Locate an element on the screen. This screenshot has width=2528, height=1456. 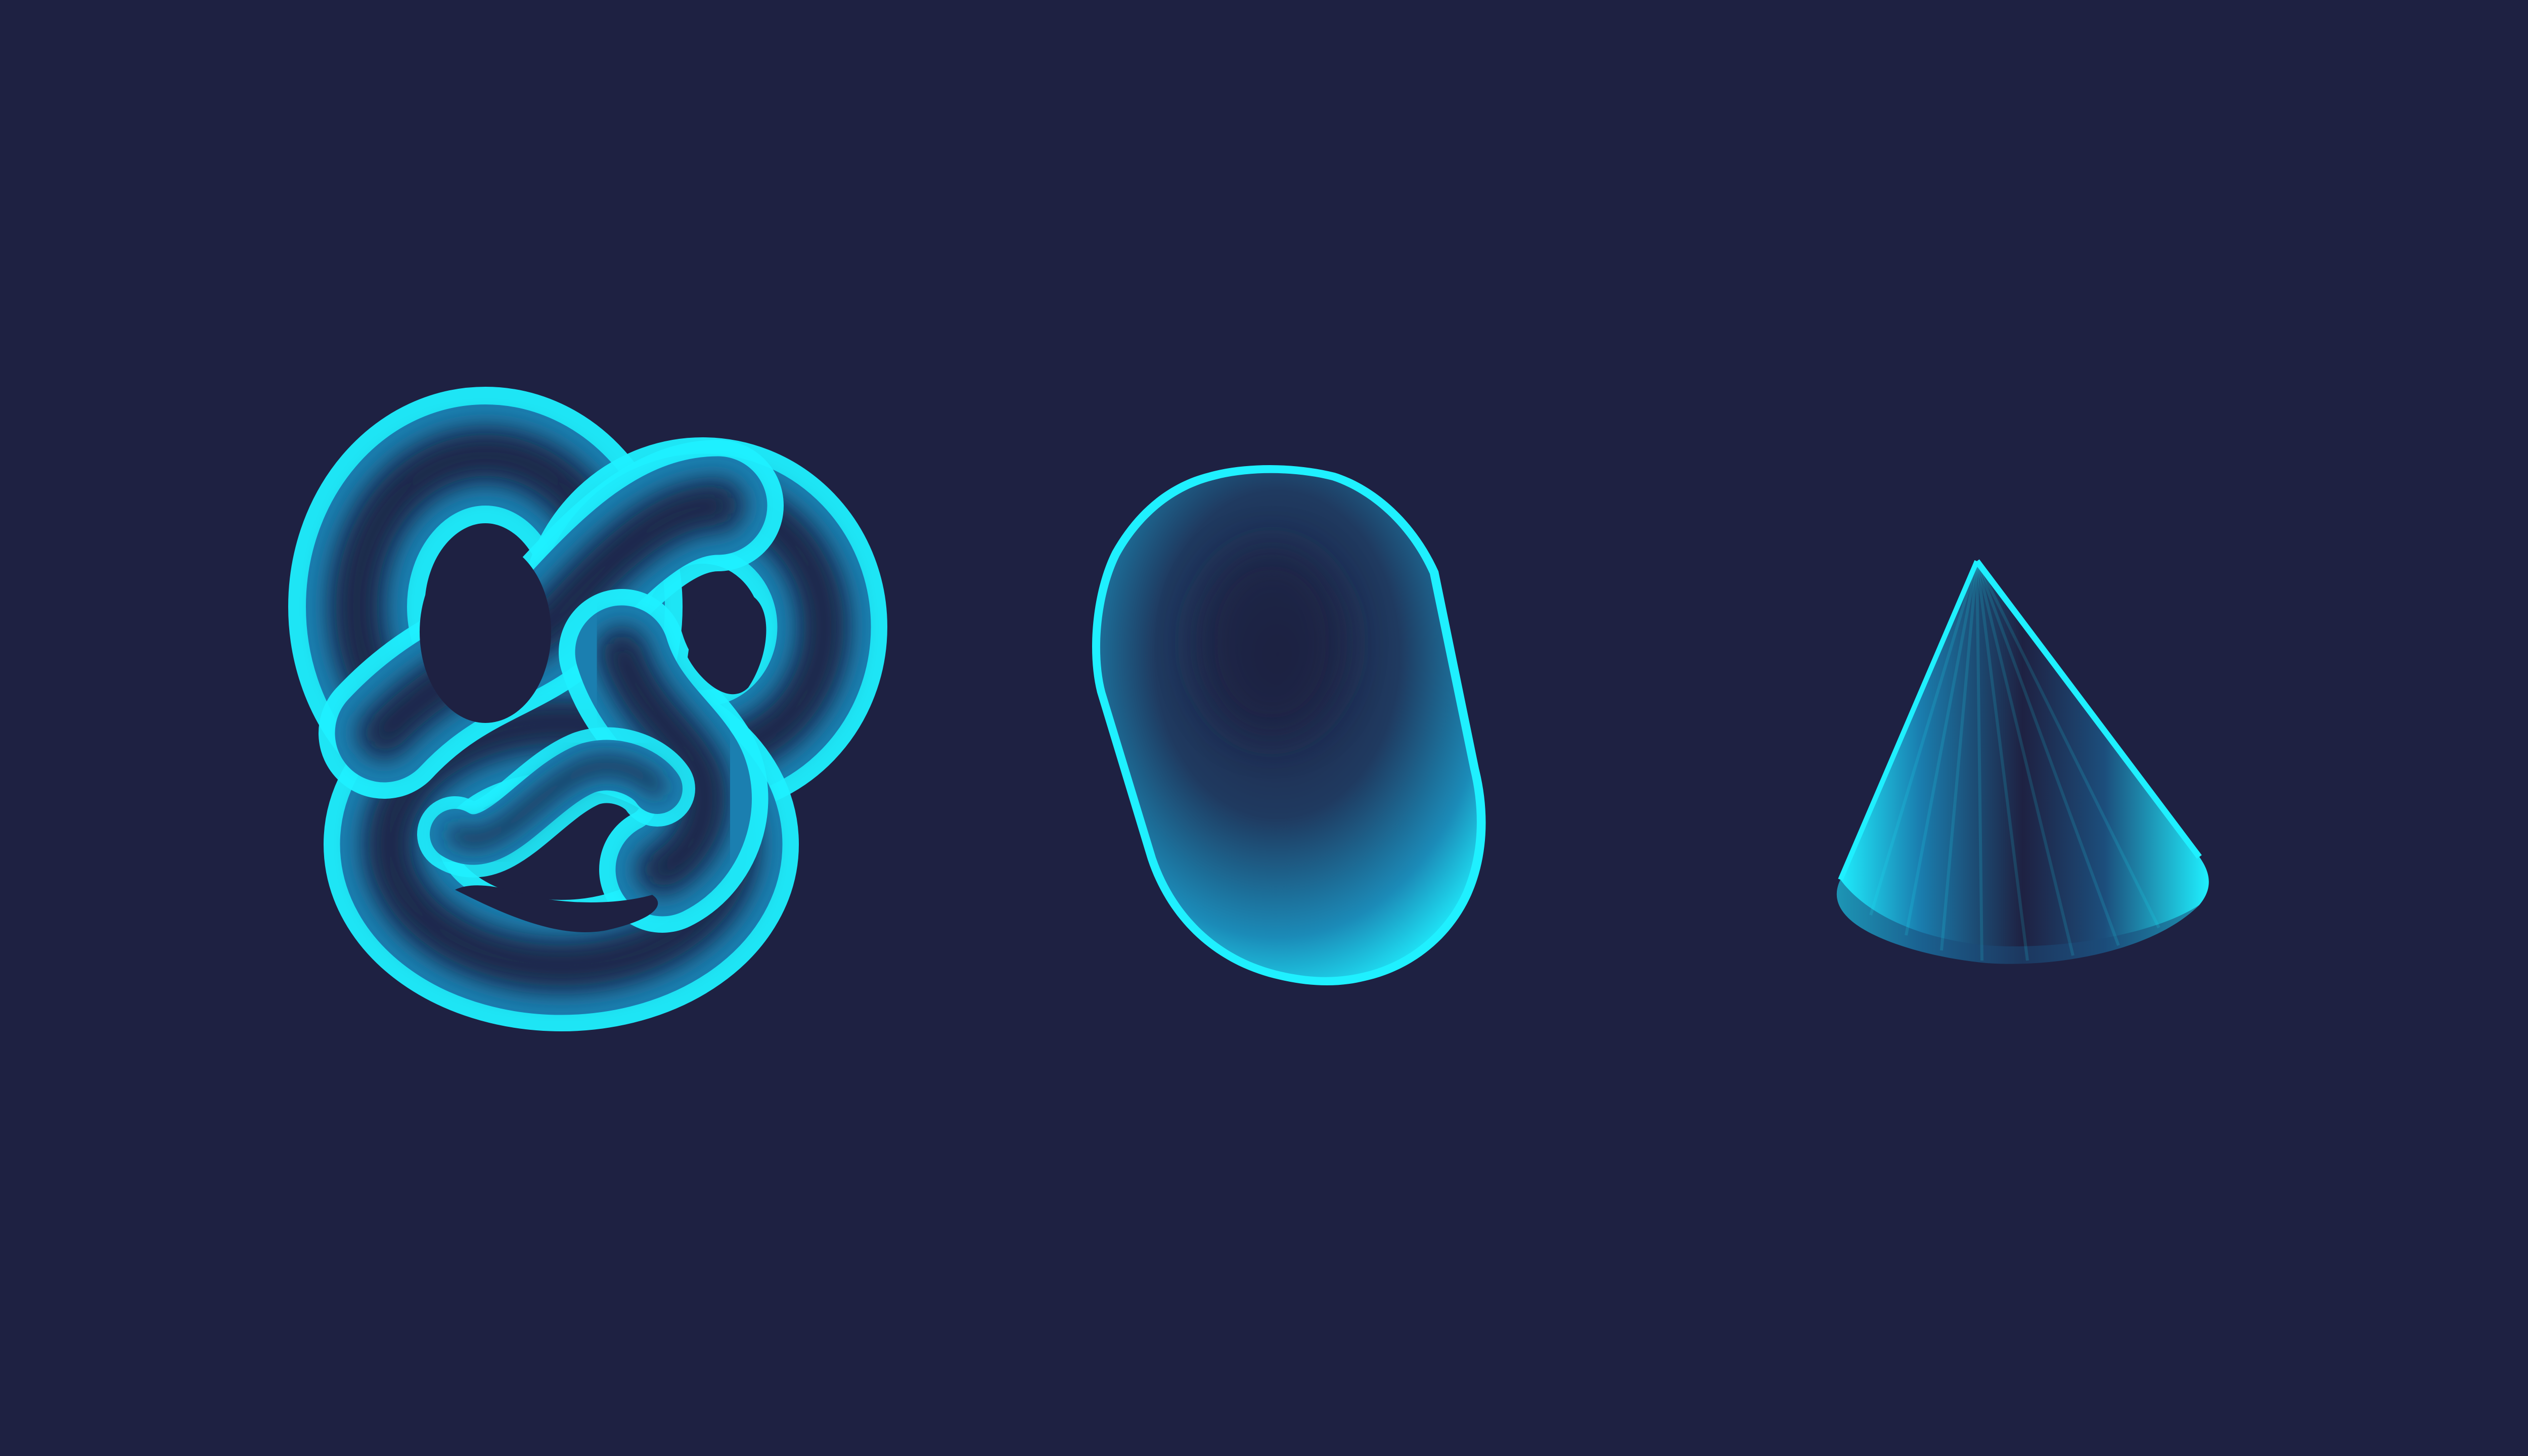
torus-knot is located at coordinates (588, 709).